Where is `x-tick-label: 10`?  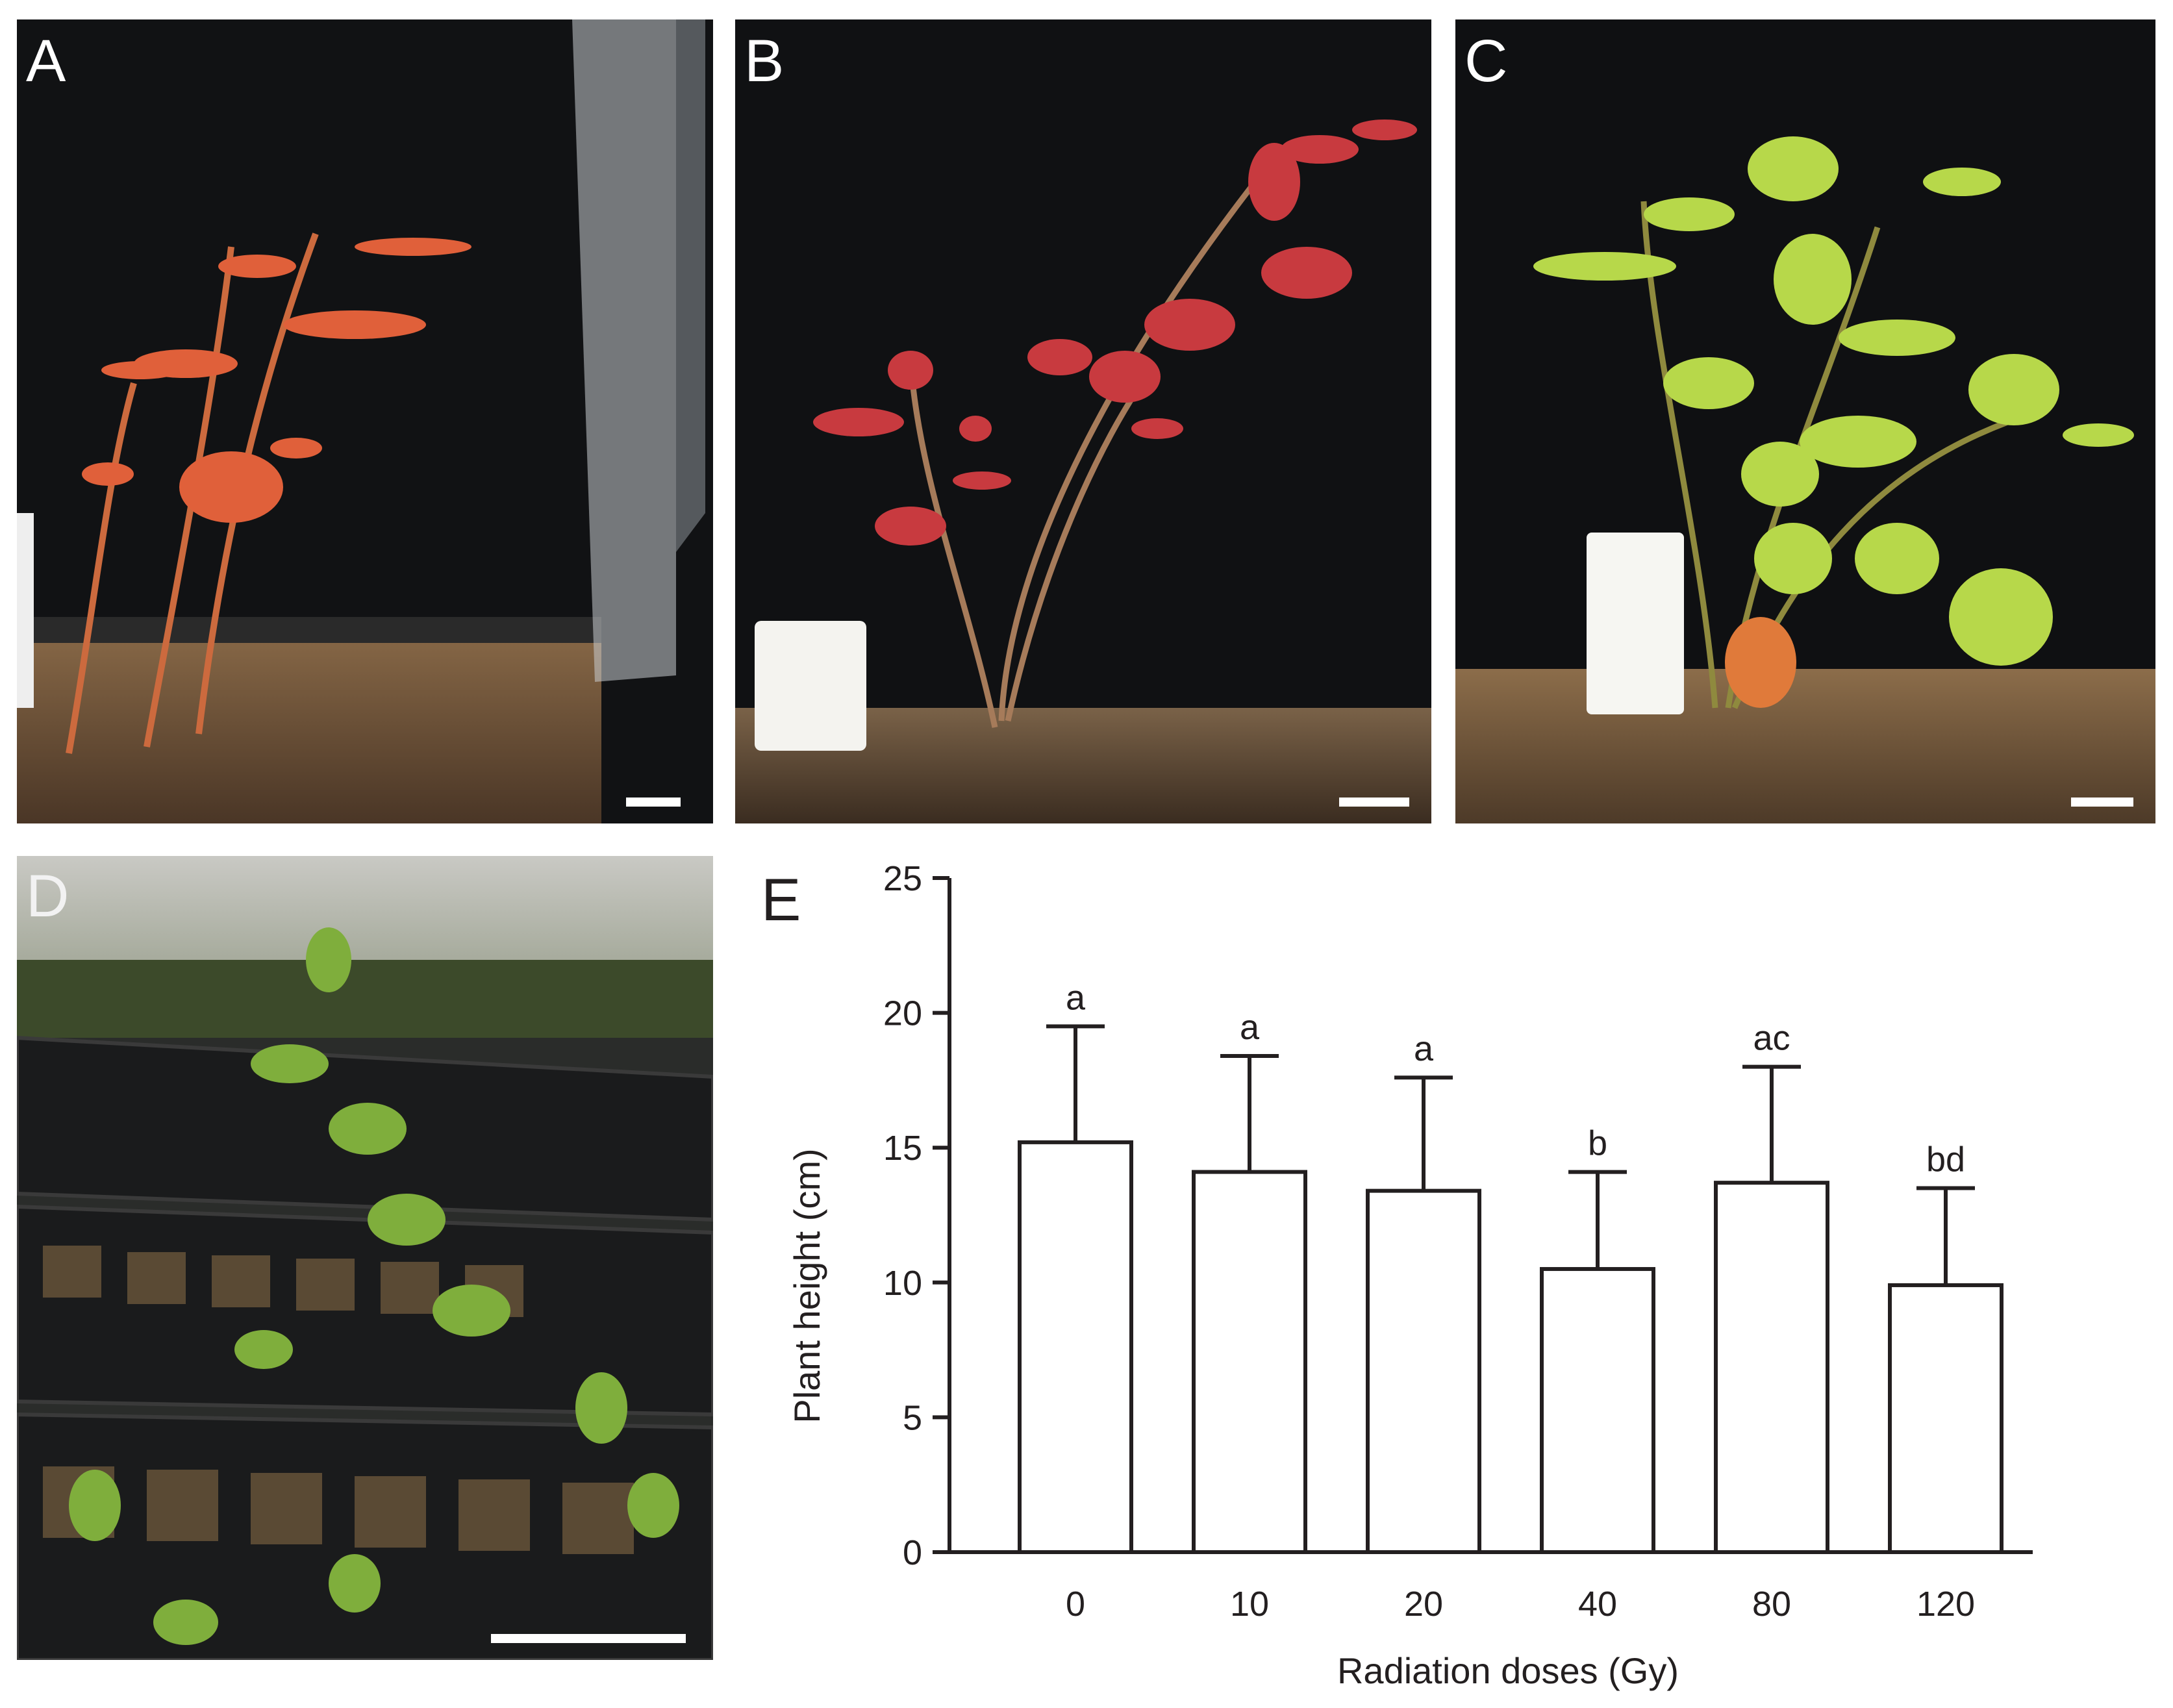 x-tick-label: 10 is located at coordinates (1249, 1604).